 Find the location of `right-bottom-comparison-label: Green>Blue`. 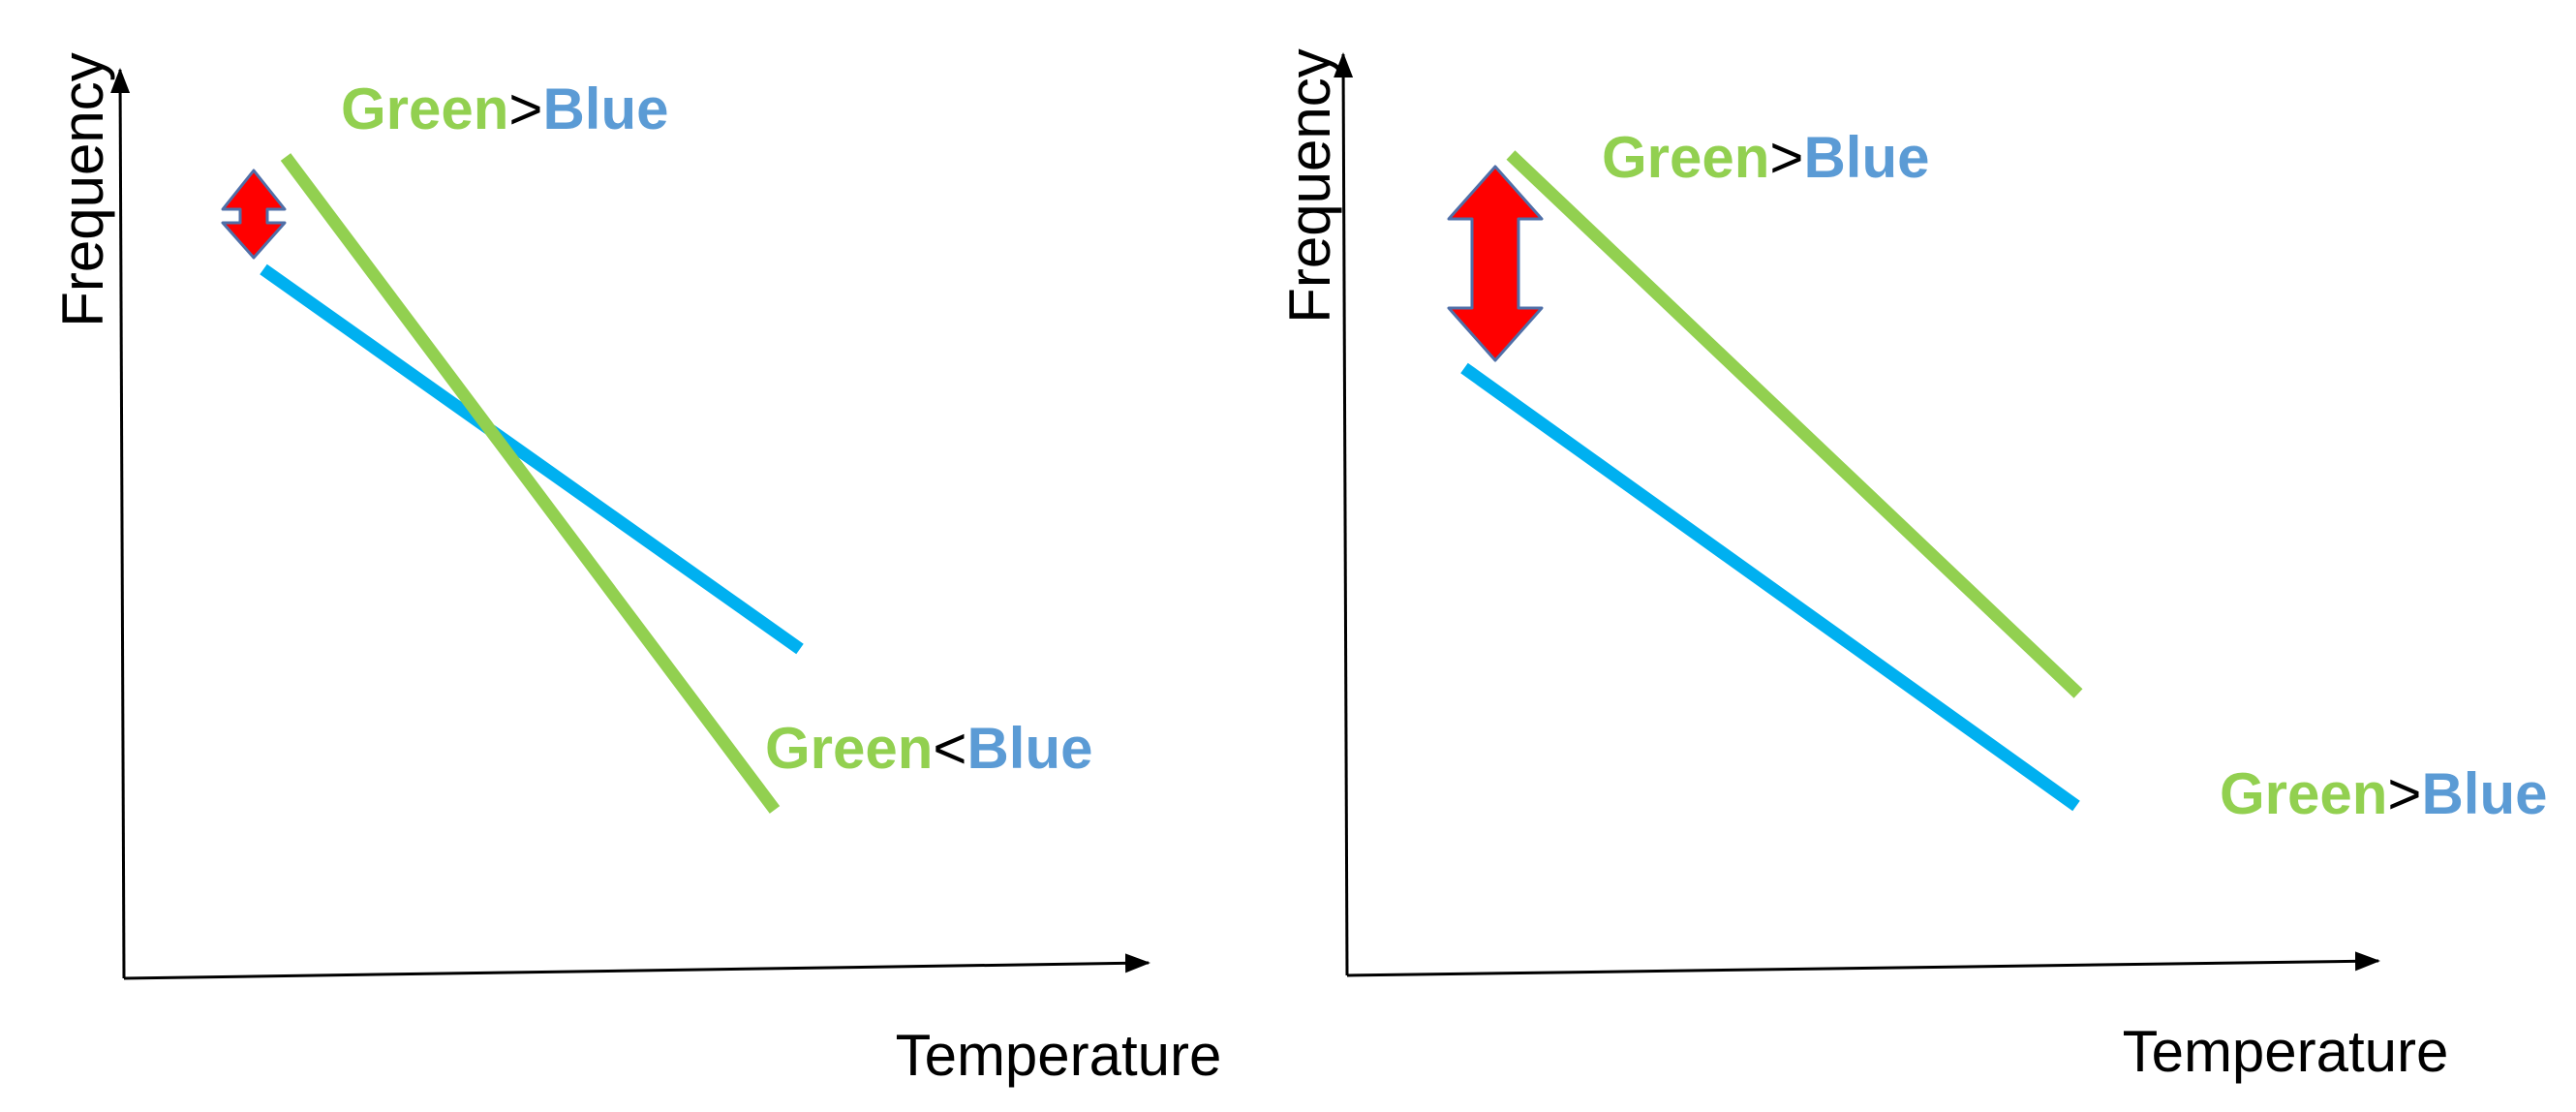

right-bottom-comparison-label: Green>Blue is located at coordinates (2384, 793).